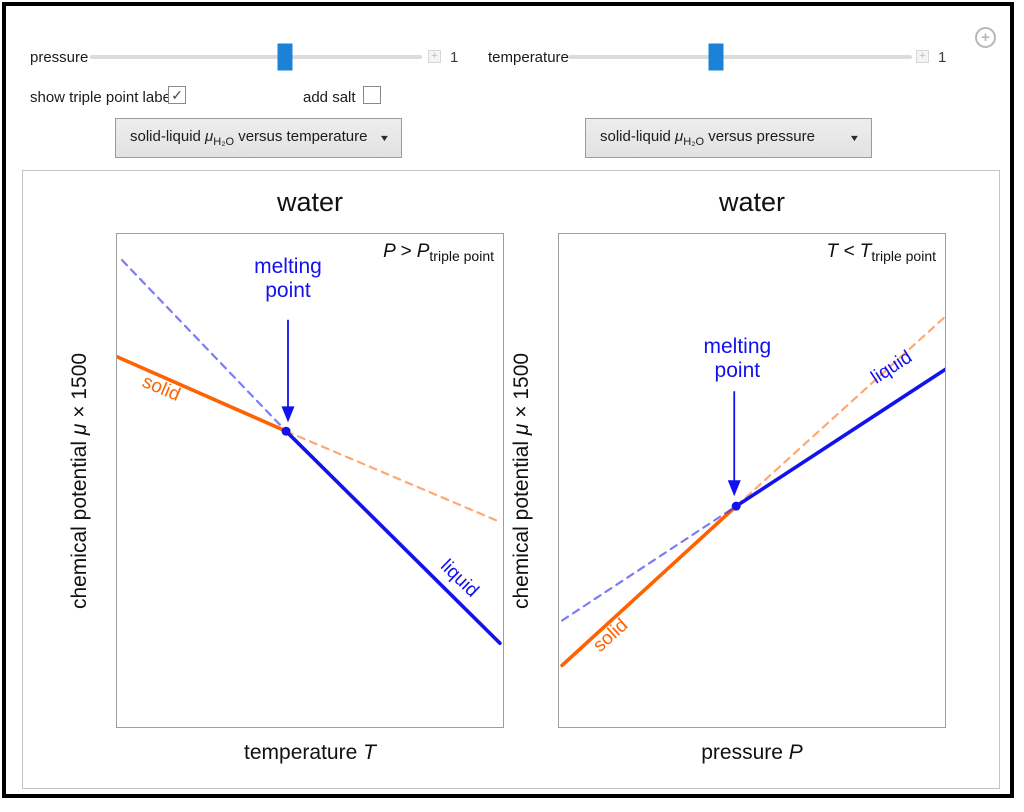  What do you see at coordinates (80, 480) in the screenshot?
I see `left-chart-y-axis-label: chemical potential μ × 1500` at bounding box center [80, 480].